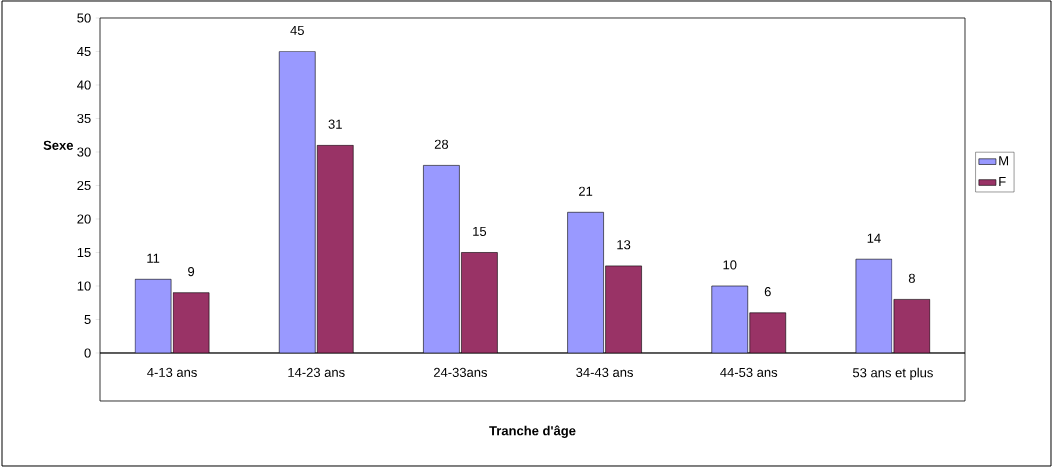  I want to click on y-tick-label: 35, so click(84, 118).